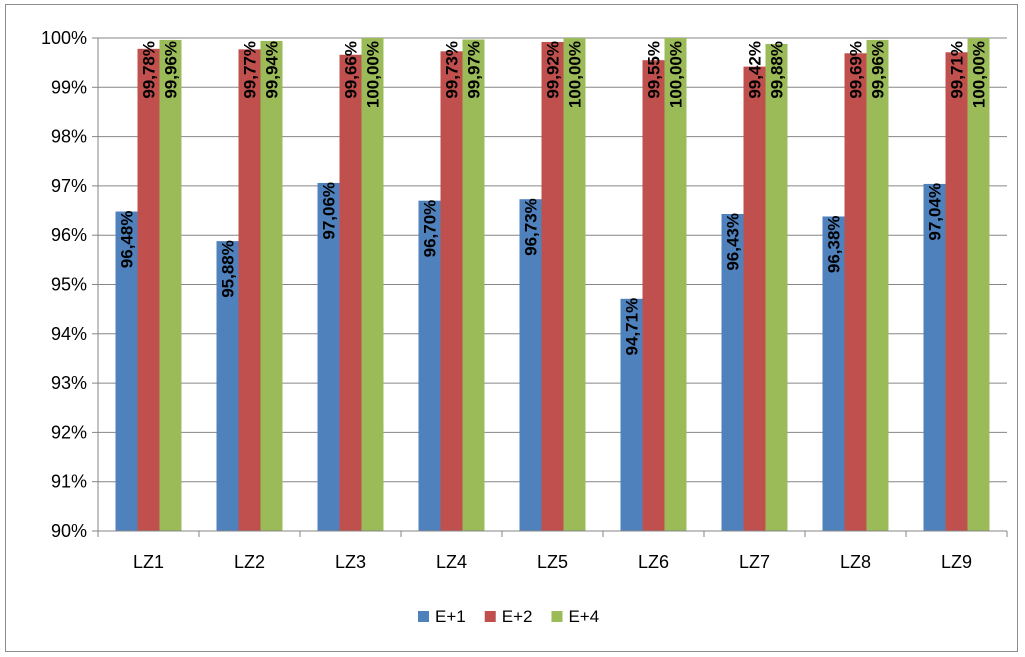  What do you see at coordinates (249, 562) in the screenshot?
I see `x-tick-label: LZ2` at bounding box center [249, 562].